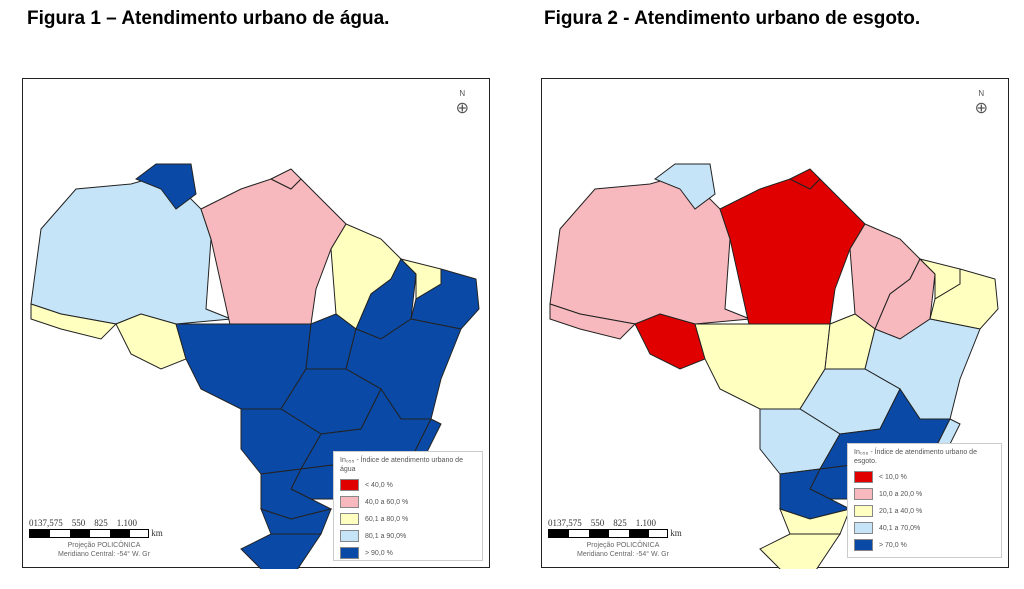 The image size is (1024, 589). Describe the element at coordinates (901, 494) in the screenshot. I see `legend-label: 10,0 a 20,0 %` at that location.